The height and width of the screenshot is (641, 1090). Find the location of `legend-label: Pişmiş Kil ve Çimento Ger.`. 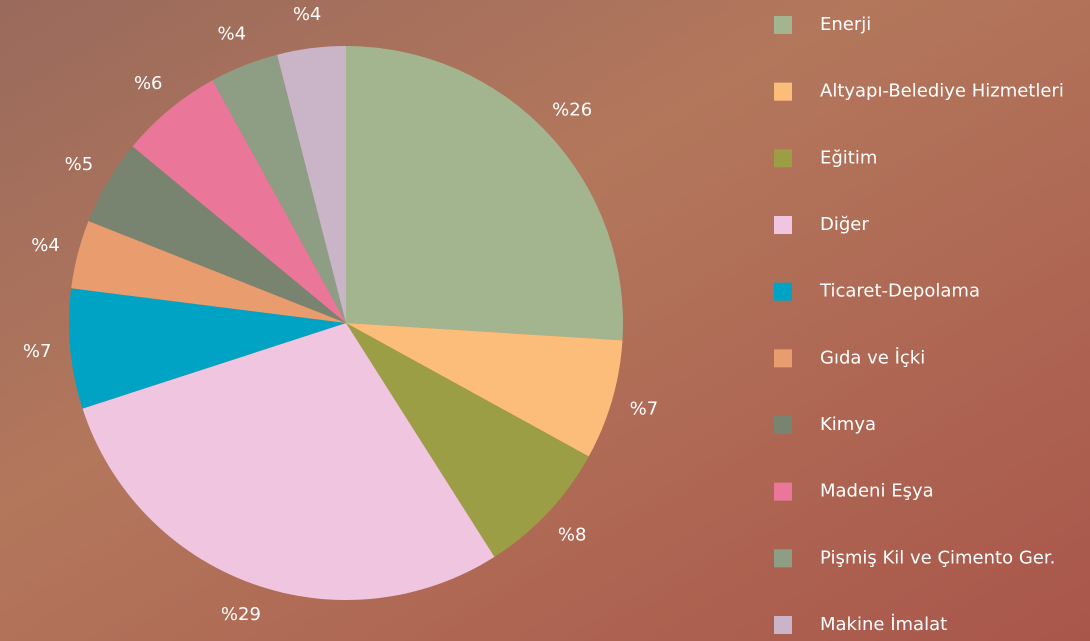

legend-label: Pişmiş Kil ve Çimento Ger. is located at coordinates (937, 557).